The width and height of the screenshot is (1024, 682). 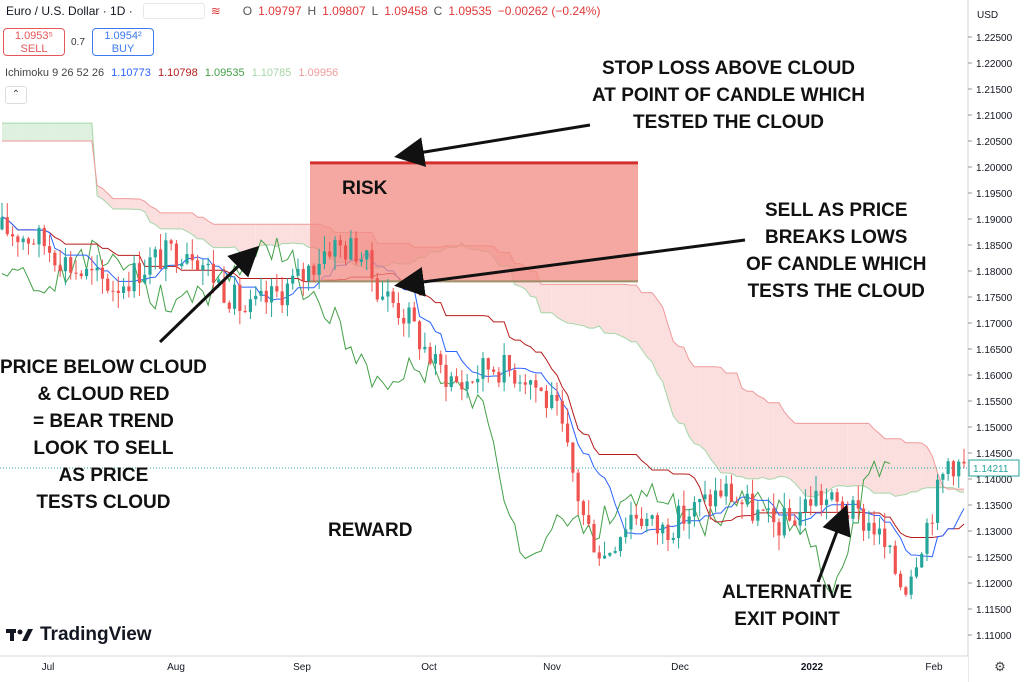 I want to click on indicator-value: 1.10773, so click(x=131, y=73).